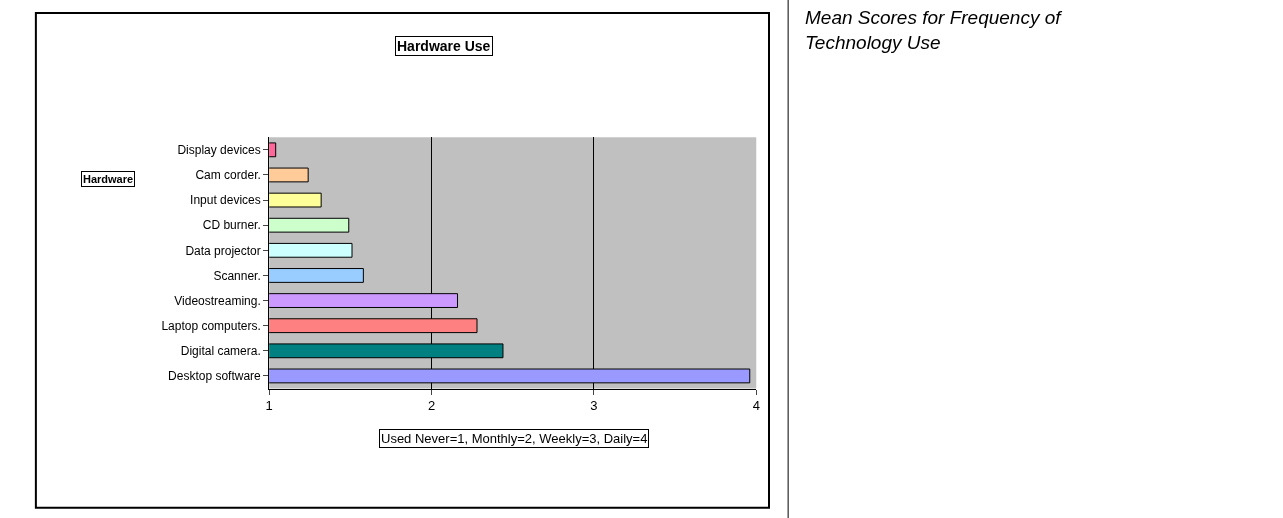 This screenshot has width=1283, height=518. What do you see at coordinates (269, 406) in the screenshot?
I see `x-tick-label: 1` at bounding box center [269, 406].